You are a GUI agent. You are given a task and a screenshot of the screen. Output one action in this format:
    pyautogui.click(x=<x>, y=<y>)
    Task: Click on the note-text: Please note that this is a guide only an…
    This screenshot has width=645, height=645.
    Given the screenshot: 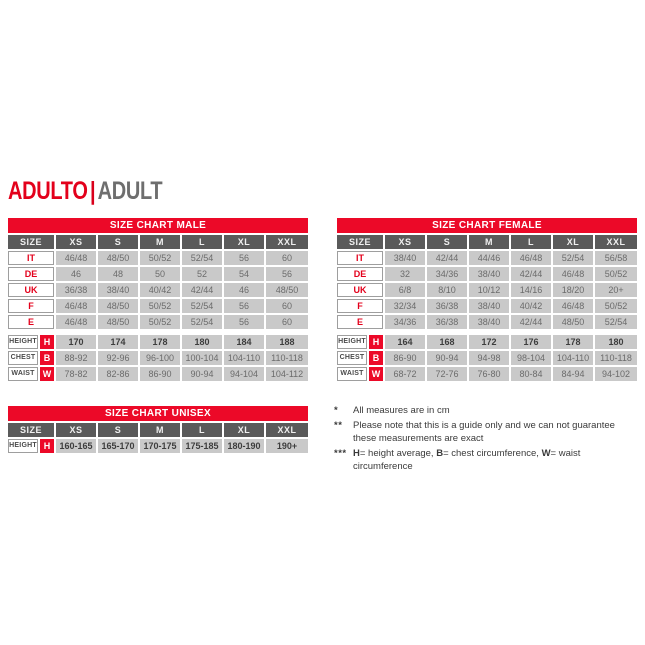 What is the action you would take?
    pyautogui.click(x=484, y=432)
    